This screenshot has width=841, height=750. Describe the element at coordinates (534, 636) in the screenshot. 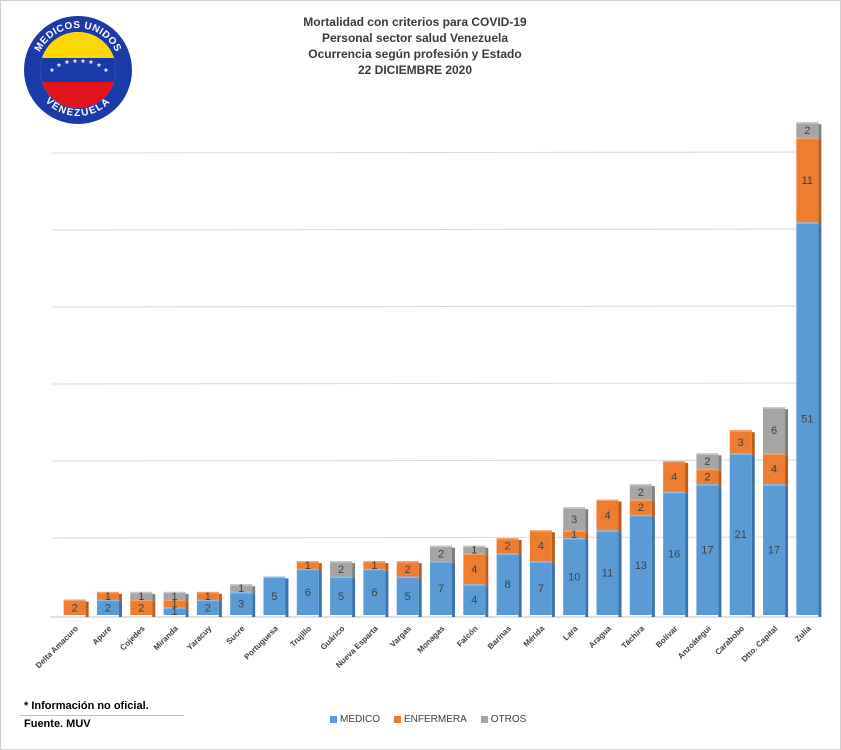

I see `category-label: Mérida` at that location.